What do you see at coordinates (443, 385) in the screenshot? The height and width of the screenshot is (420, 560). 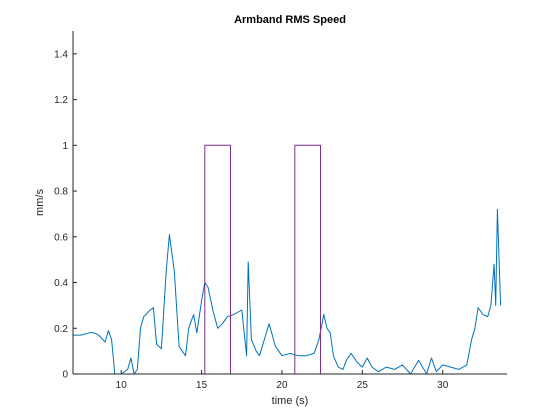 I see `x-tick-label: 30` at bounding box center [443, 385].